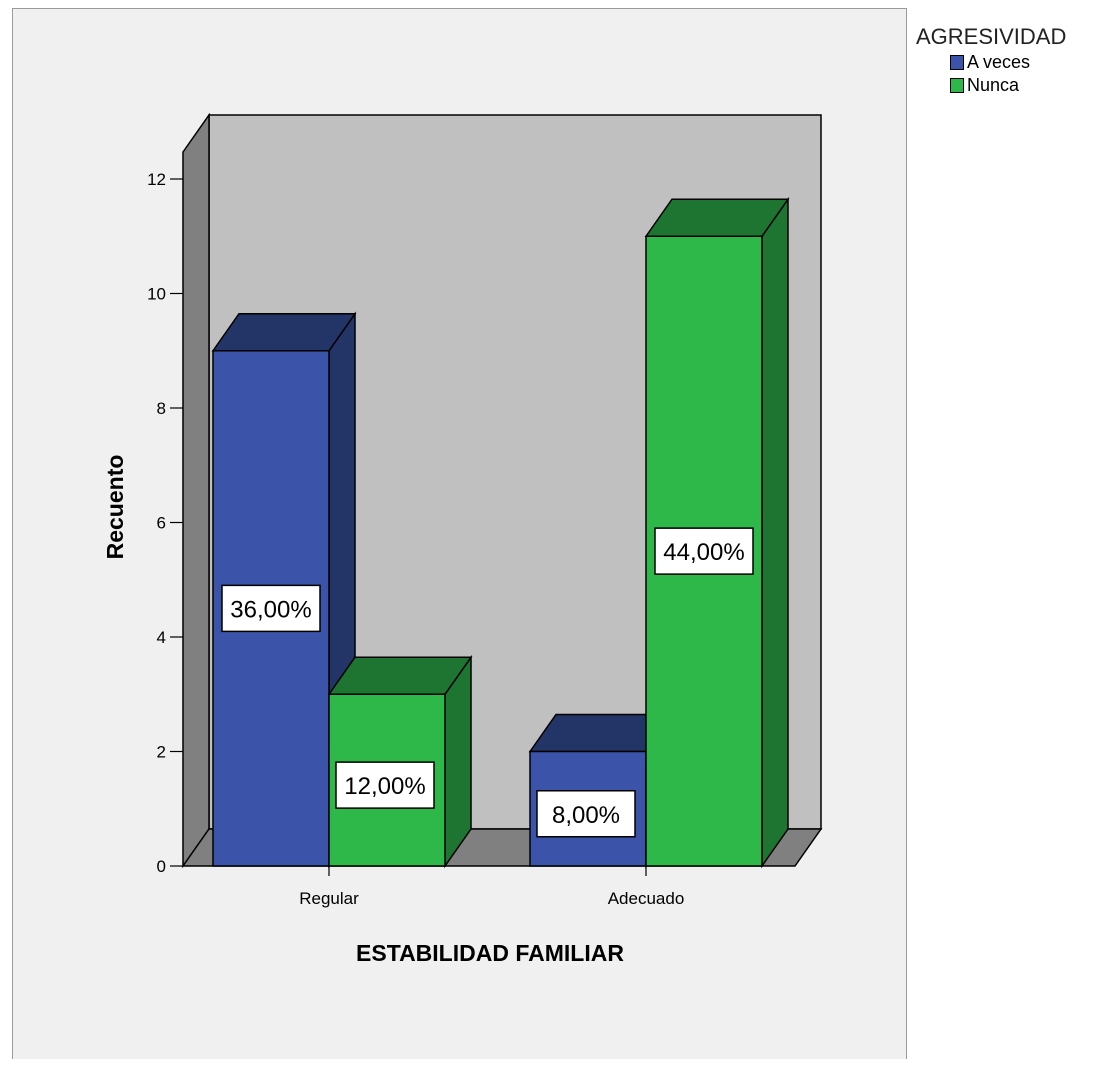 The height and width of the screenshot is (1068, 1094). I want to click on x-axis-ticks: Regular Adecuado, so click(491, 887).